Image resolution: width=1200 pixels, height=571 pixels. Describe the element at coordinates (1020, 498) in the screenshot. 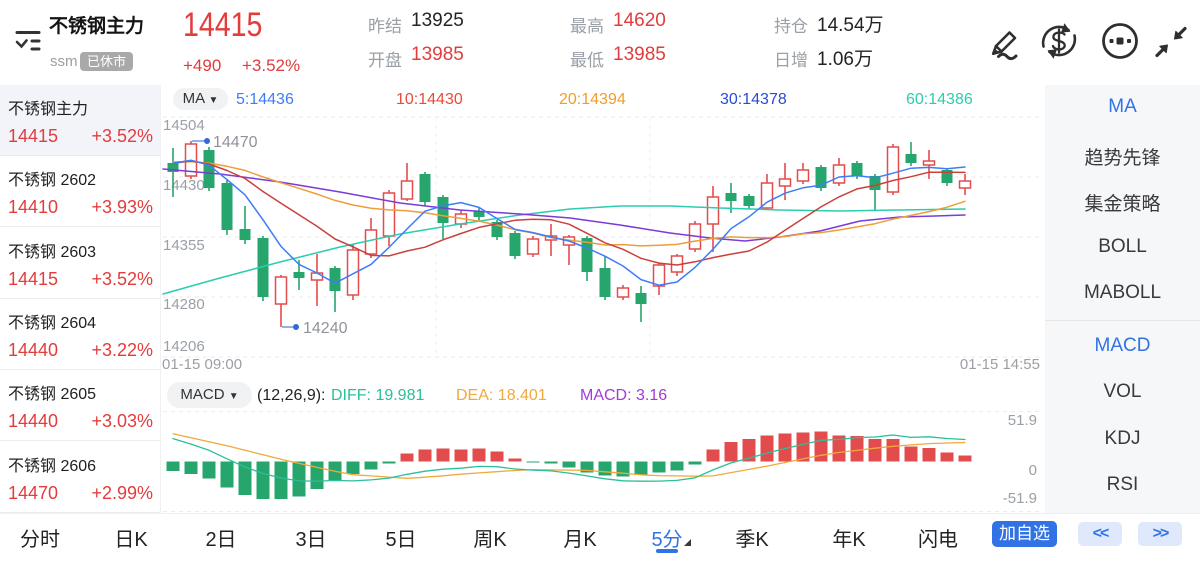

I see `svg-text: -51.9` at that location.